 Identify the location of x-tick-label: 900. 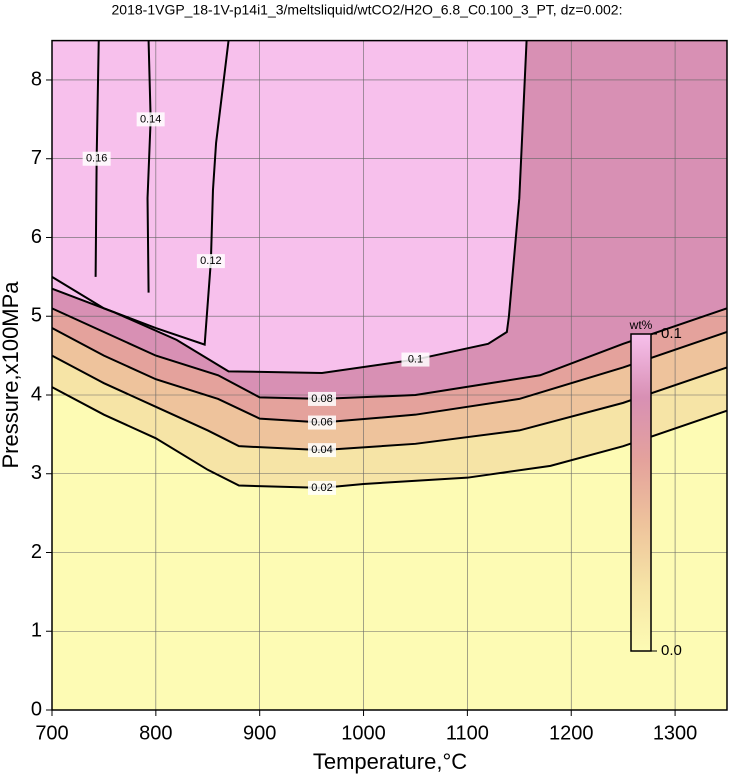
(259, 733).